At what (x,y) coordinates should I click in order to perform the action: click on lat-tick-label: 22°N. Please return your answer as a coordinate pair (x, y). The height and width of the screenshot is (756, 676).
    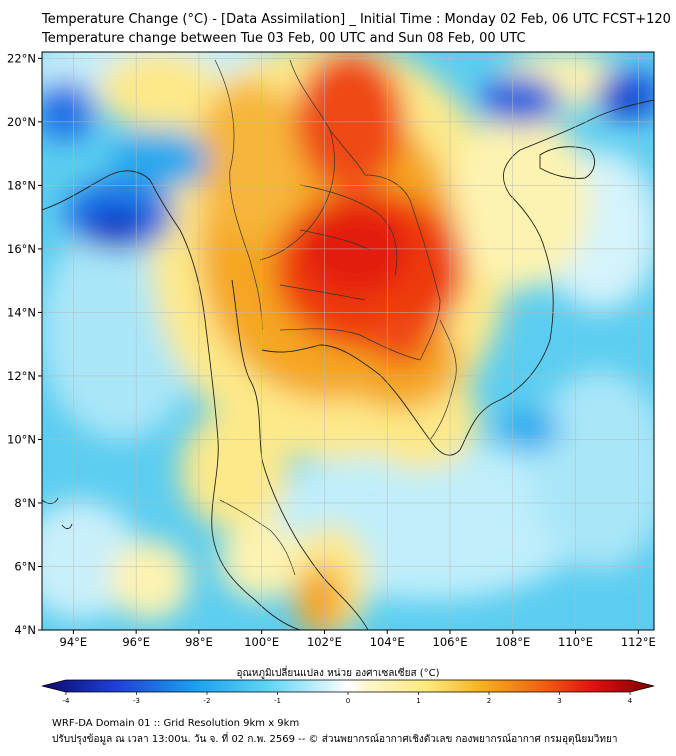
    Looking at the image, I should click on (21, 58).